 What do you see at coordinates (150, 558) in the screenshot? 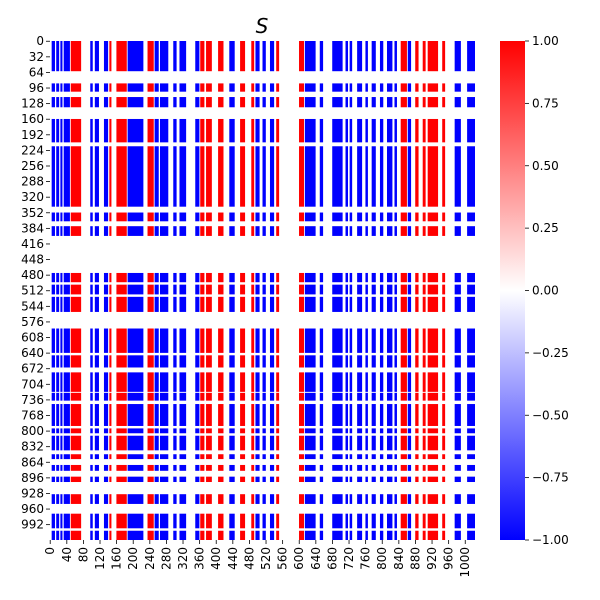
I see `x-tick-label: 240` at bounding box center [150, 558].